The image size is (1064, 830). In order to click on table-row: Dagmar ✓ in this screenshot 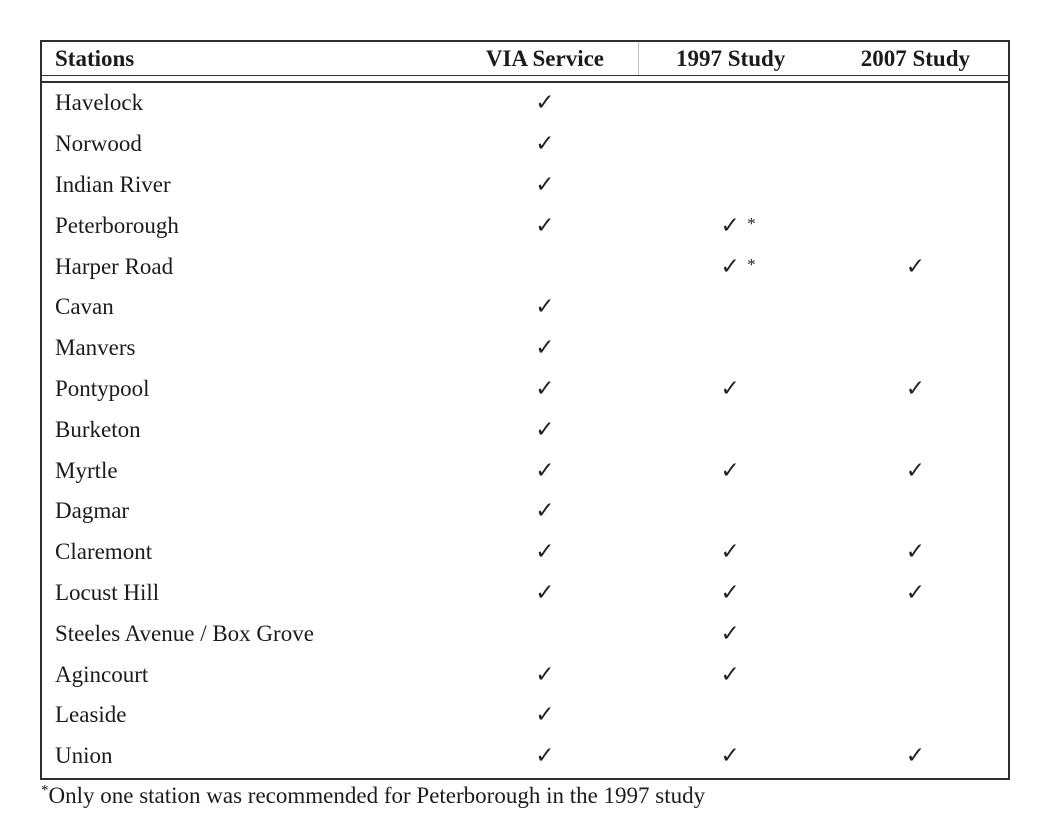, I will do `click(525, 511)`.